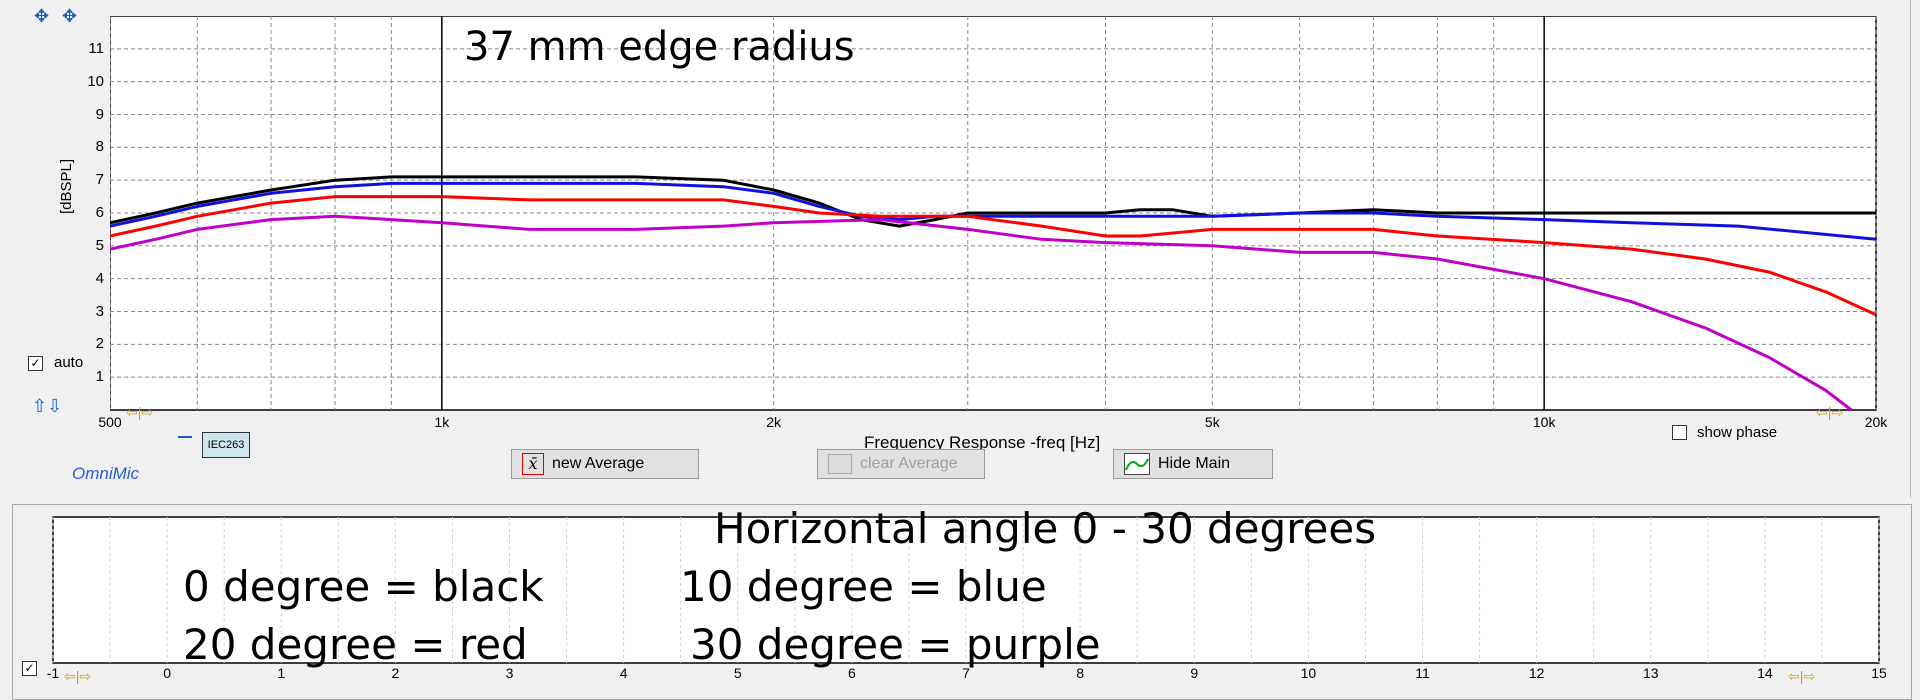  Describe the element at coordinates (982, 442) in the screenshot. I see `x-axis-label: Frequency Response -freq [Hz]` at that location.